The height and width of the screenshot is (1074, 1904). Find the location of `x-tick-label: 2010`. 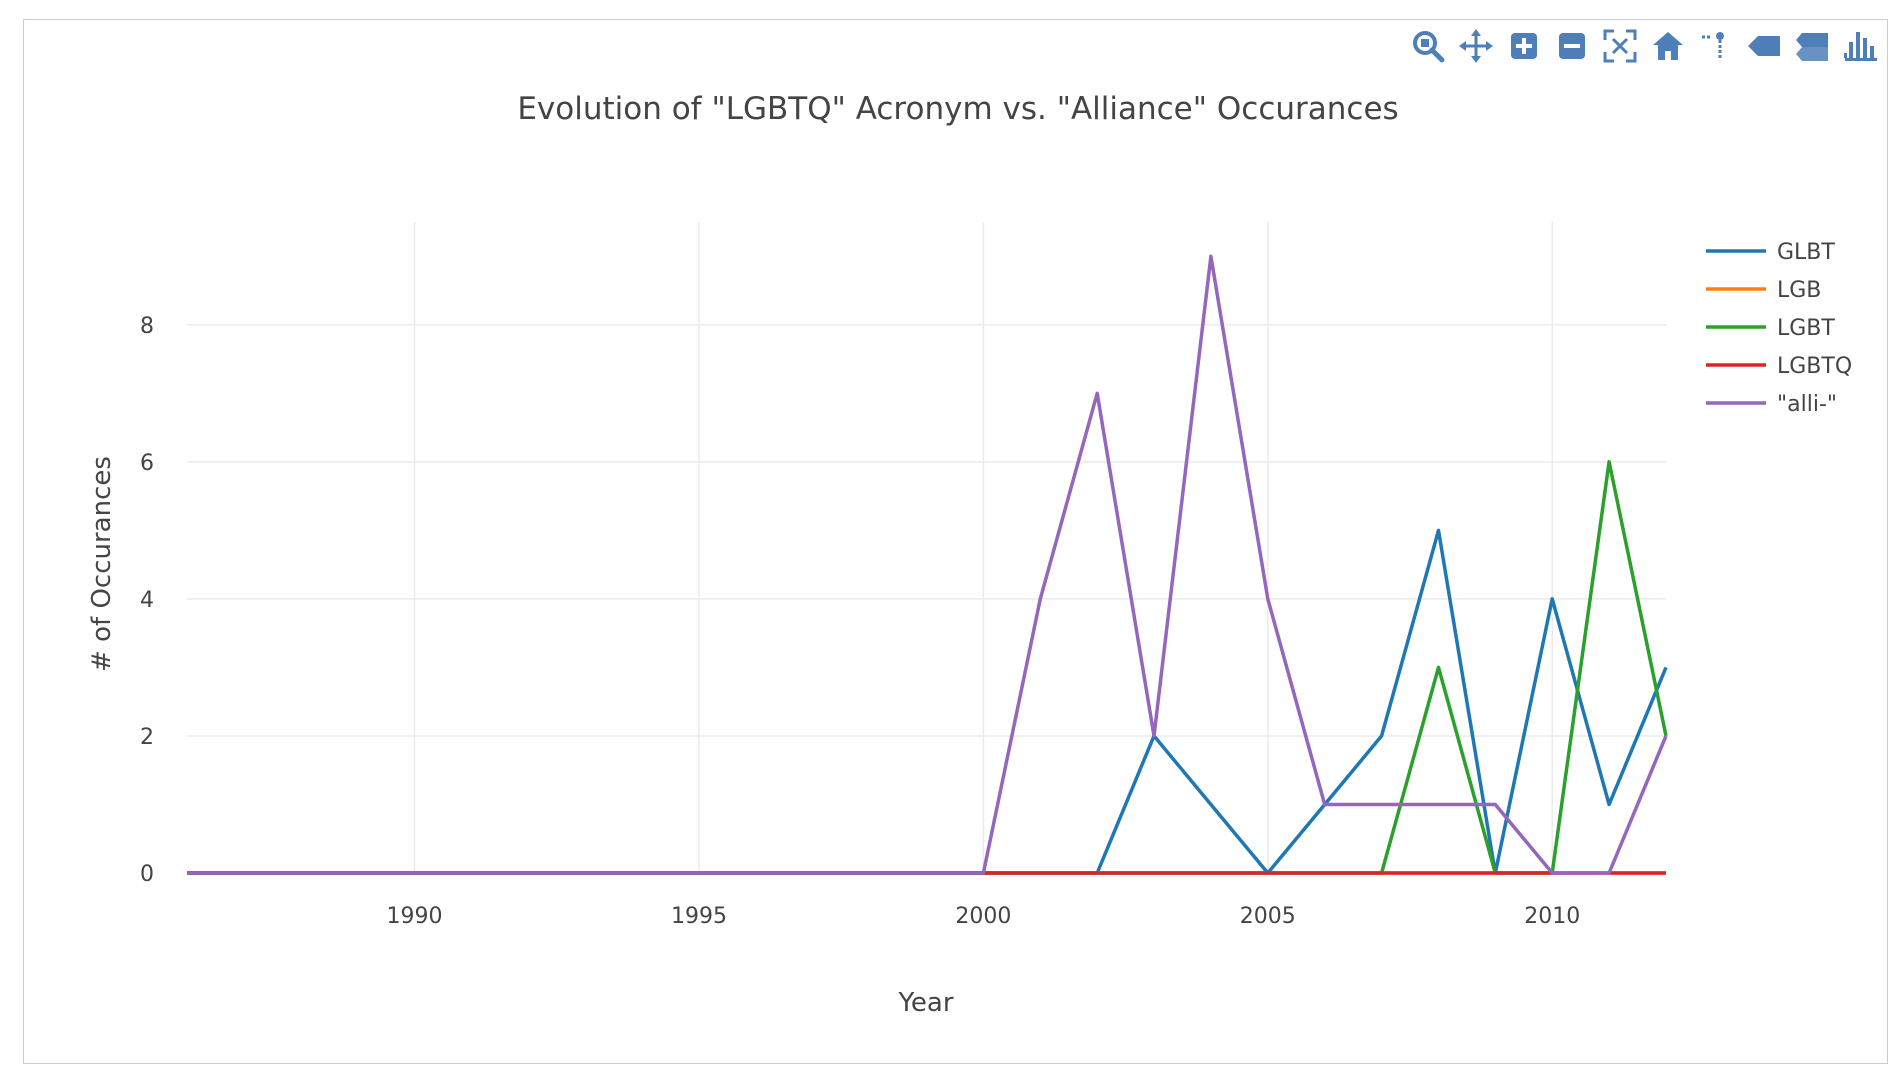

x-tick-label: 2010 is located at coordinates (1552, 916).